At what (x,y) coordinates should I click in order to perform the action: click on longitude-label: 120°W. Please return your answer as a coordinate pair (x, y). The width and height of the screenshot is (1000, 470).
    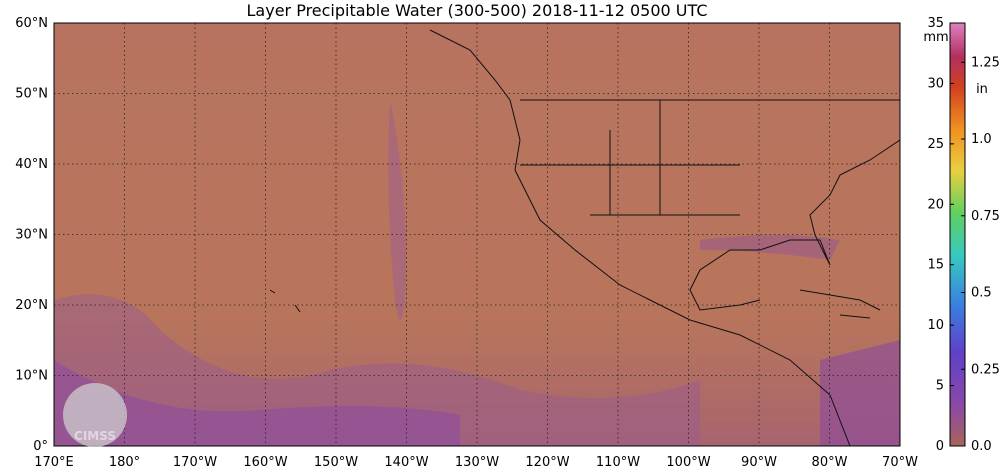
    Looking at the image, I should click on (547, 462).